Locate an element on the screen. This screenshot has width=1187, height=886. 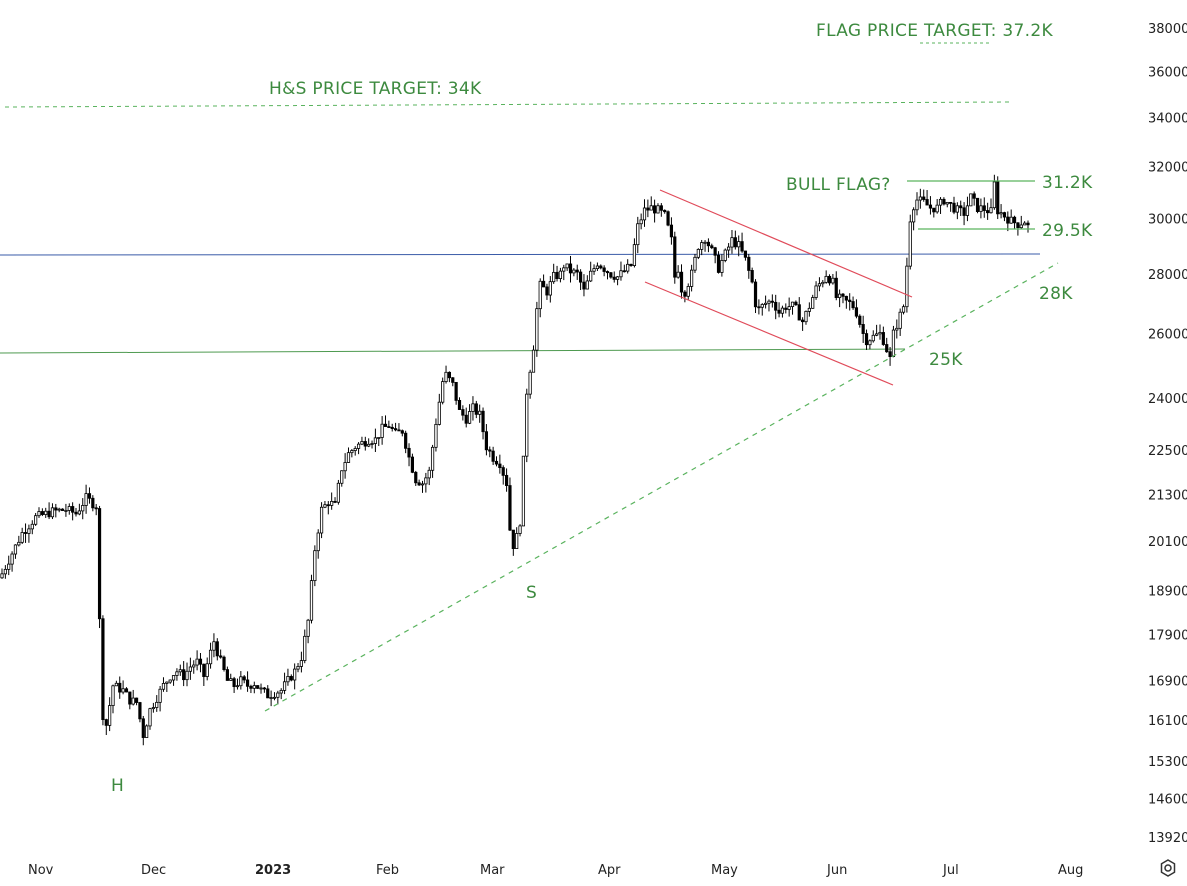
x-tick-label: Apr is located at coordinates (609, 870).